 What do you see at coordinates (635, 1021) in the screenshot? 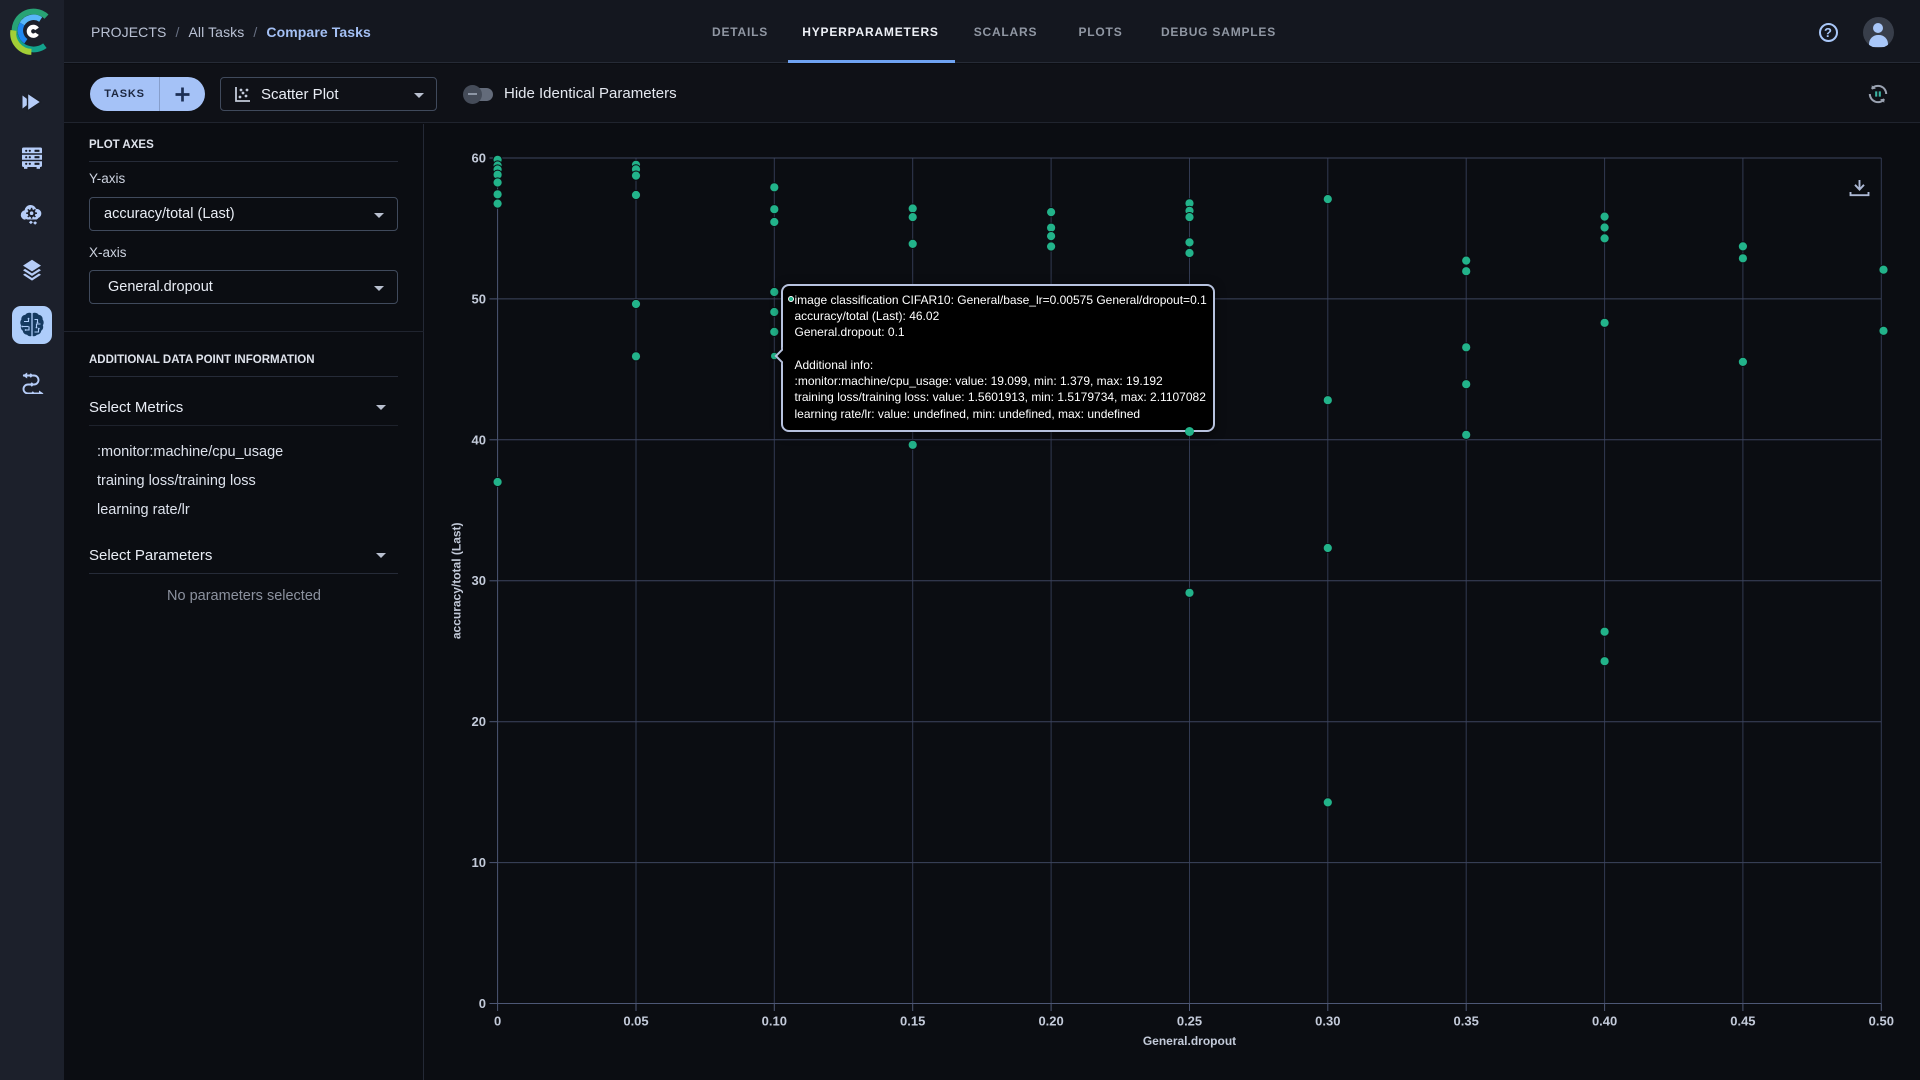
I see `svg-text: 0.05` at bounding box center [635, 1021].